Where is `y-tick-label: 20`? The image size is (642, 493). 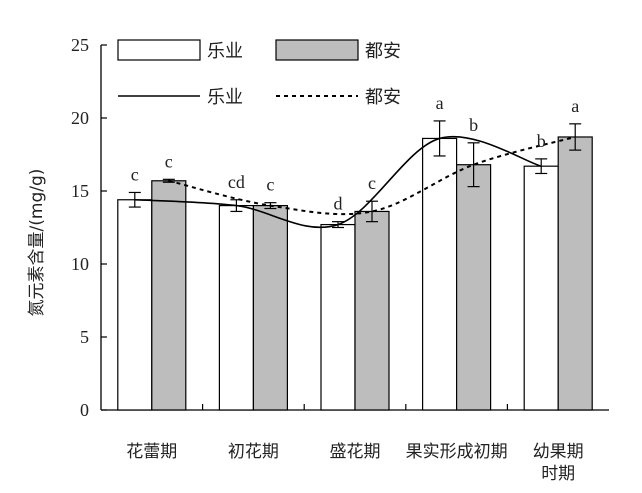 y-tick-label: 20 is located at coordinates (80, 118).